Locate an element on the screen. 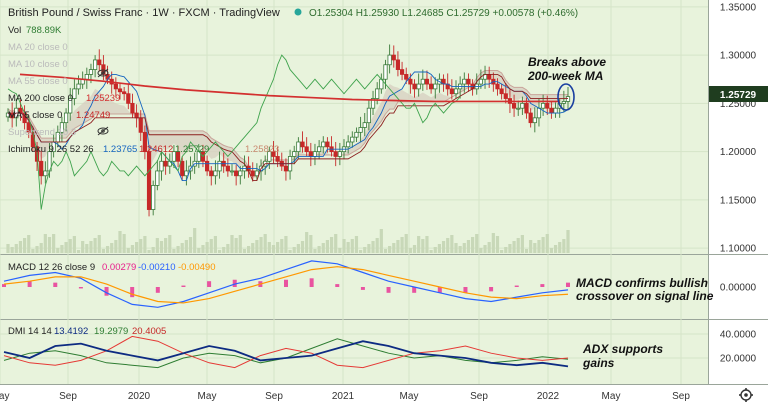 The width and height of the screenshot is (768, 406). macd-label: MACD 12 26 close 9 is located at coordinates (51, 267).